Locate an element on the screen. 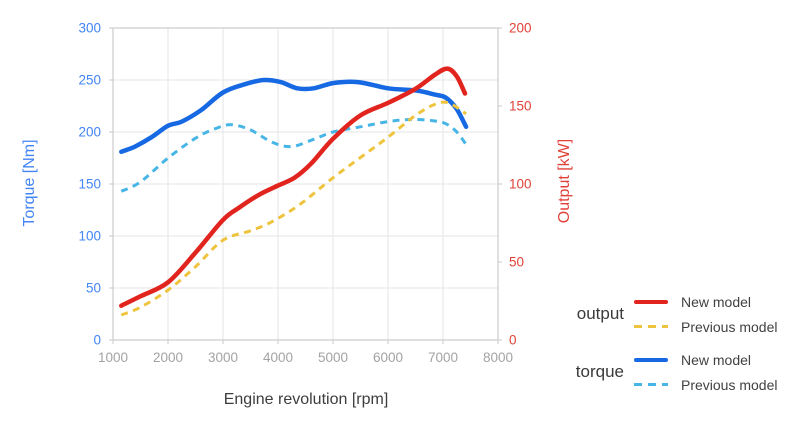  legend-entry-output-new-label: New model is located at coordinates (716, 301).